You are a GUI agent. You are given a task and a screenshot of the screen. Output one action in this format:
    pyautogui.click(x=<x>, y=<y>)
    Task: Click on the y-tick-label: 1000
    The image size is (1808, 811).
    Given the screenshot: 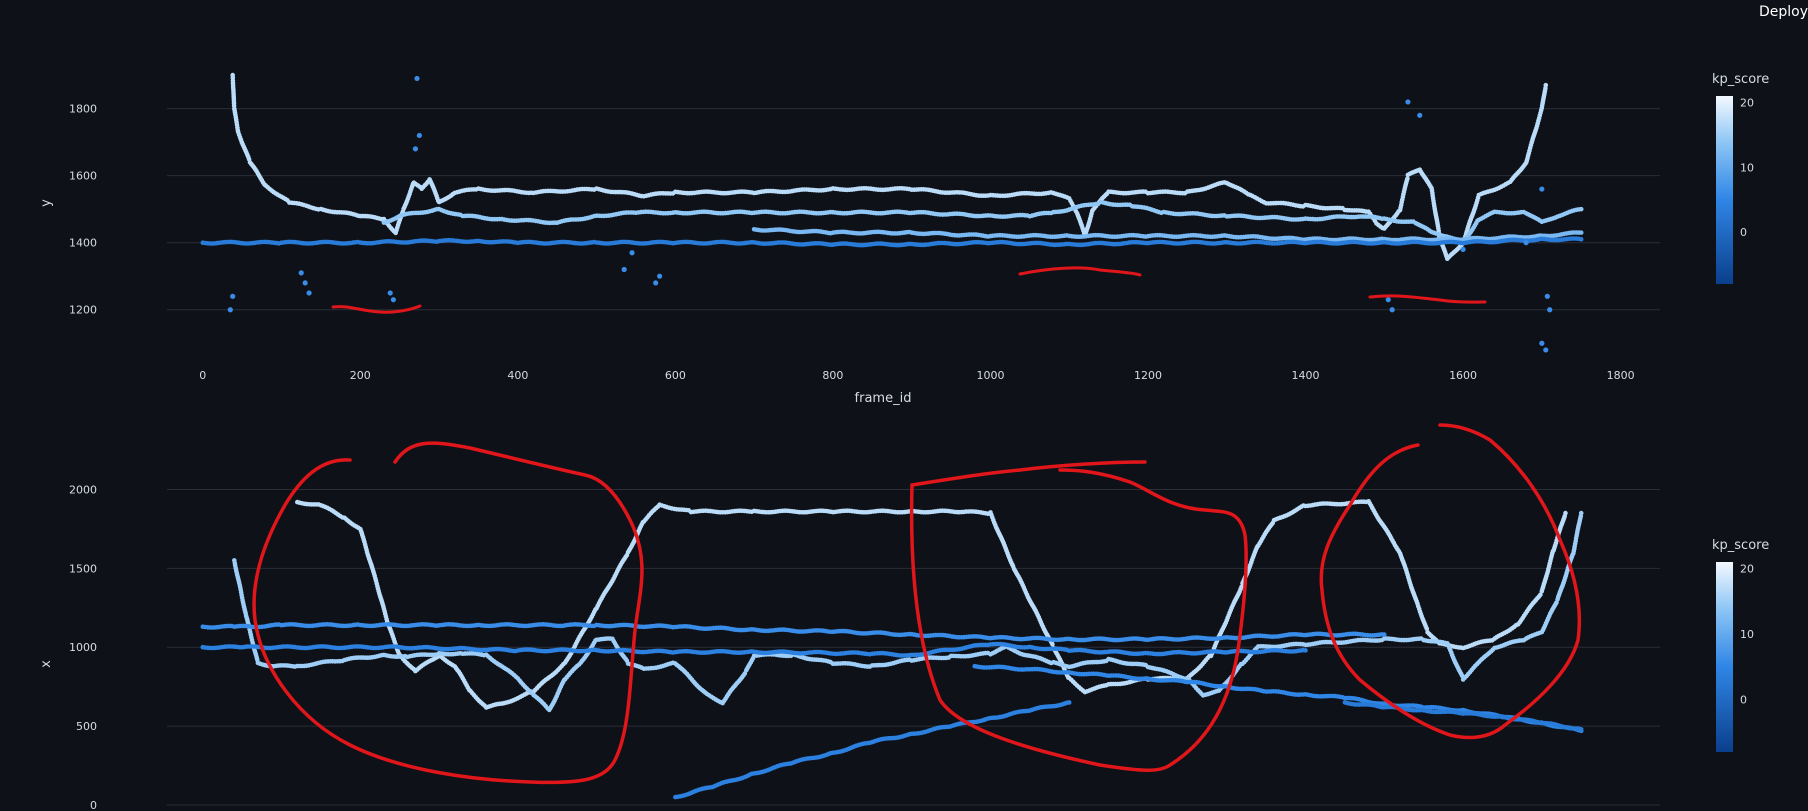 What is the action you would take?
    pyautogui.click(x=83, y=647)
    